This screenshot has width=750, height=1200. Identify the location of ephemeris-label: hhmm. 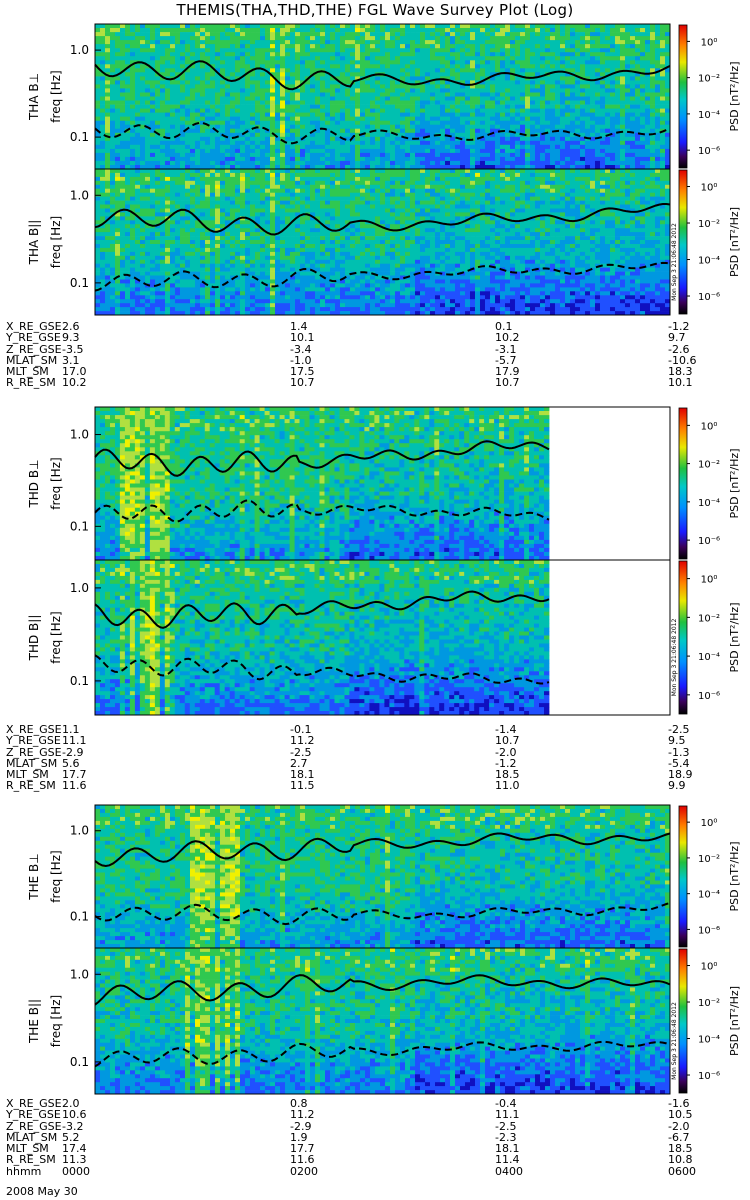
(23, 1171).